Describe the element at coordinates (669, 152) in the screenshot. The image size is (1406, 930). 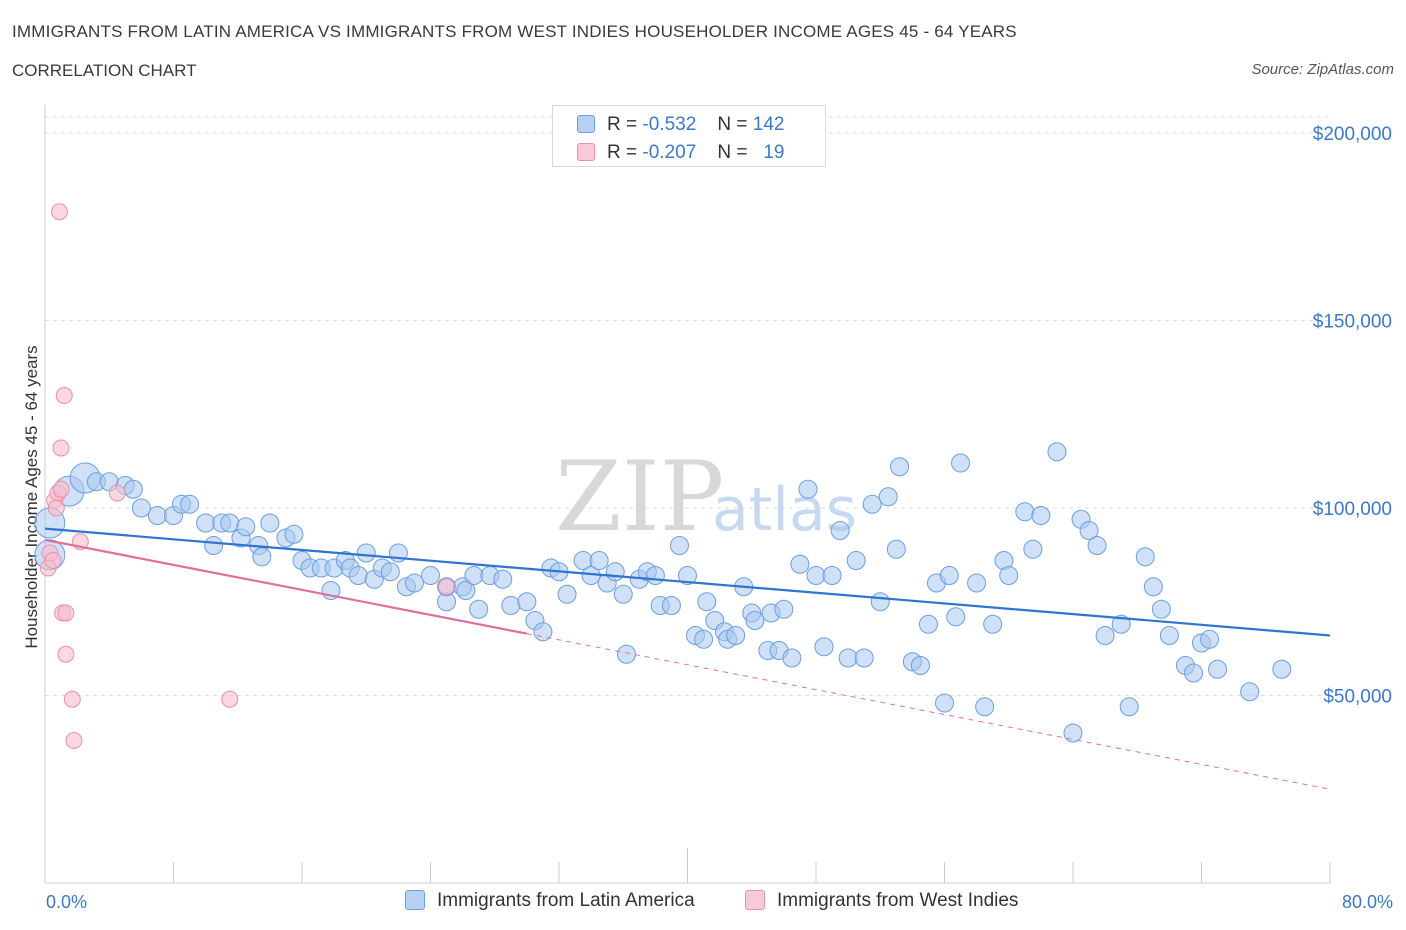
I see `legend-r-value: -0.207` at that location.